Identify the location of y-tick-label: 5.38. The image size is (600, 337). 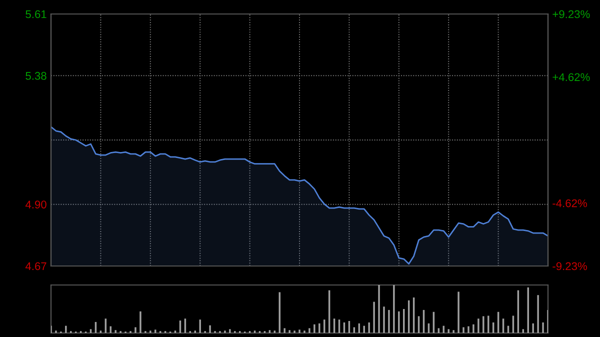
(36, 76).